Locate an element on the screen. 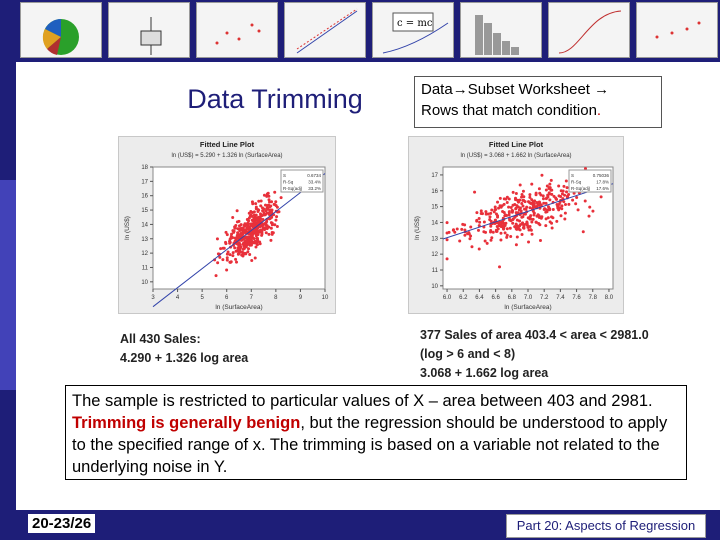  x-tick-label: 9 is located at coordinates (301, 298).